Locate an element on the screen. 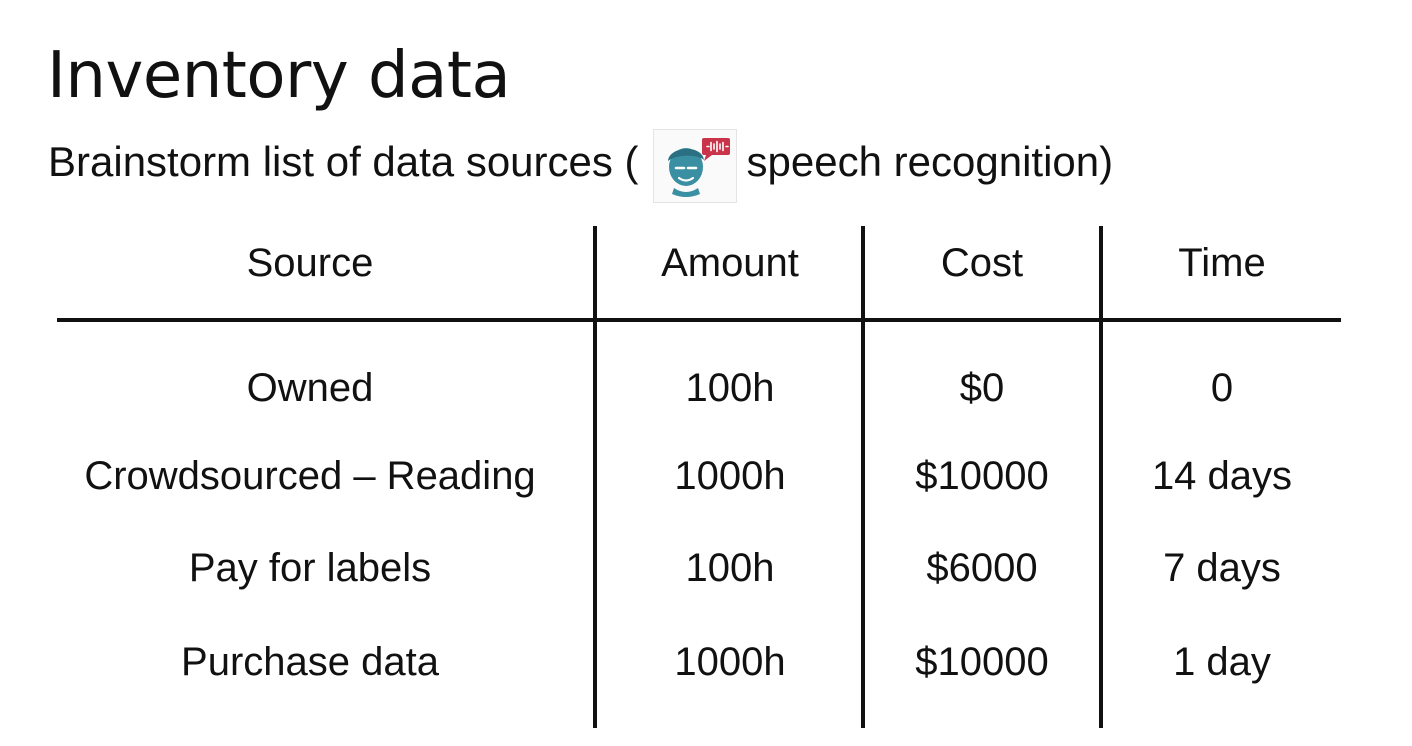 The image size is (1412, 746). header-time: Time is located at coordinates (1222, 263).